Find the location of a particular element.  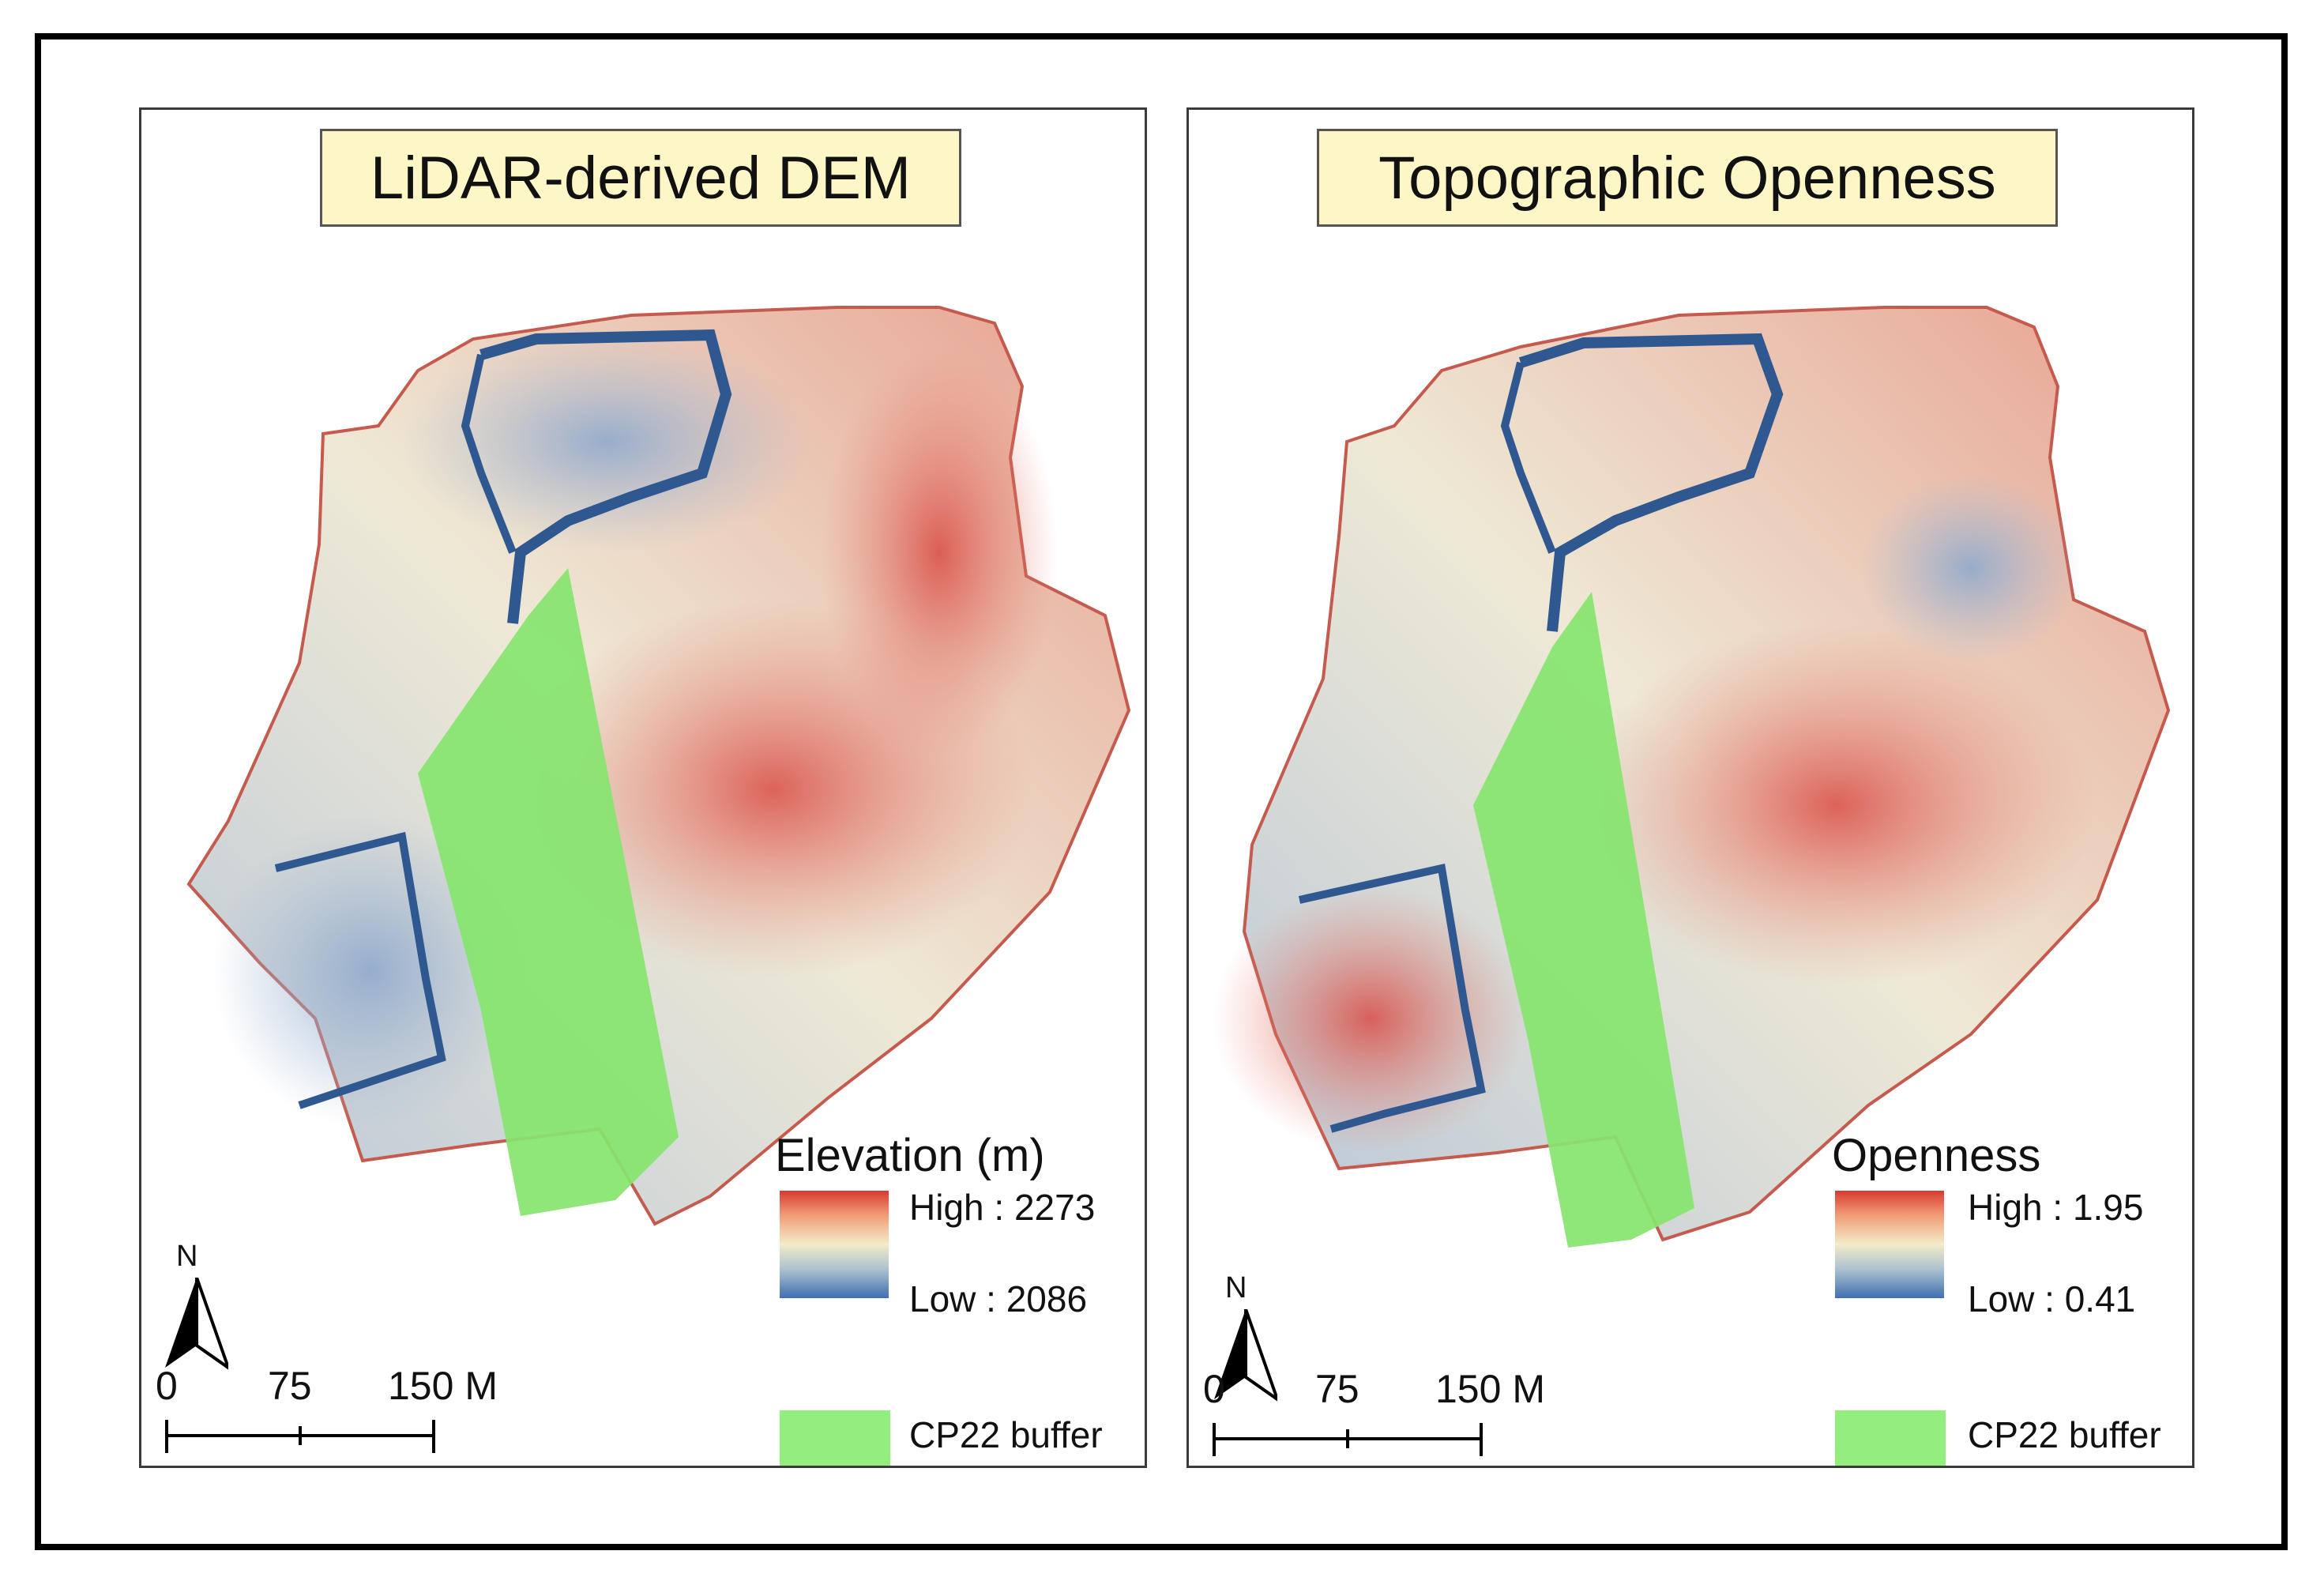

legend-high-label: High : 2273 is located at coordinates (1003, 1207).